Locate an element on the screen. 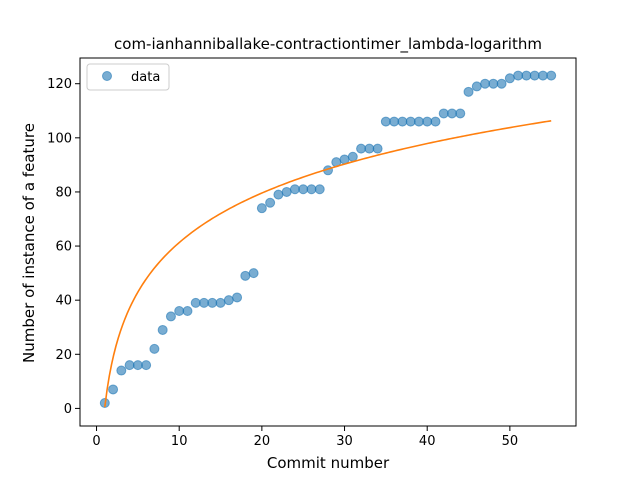 This screenshot has height=480, width=640. legend-marker is located at coordinates (107, 76).